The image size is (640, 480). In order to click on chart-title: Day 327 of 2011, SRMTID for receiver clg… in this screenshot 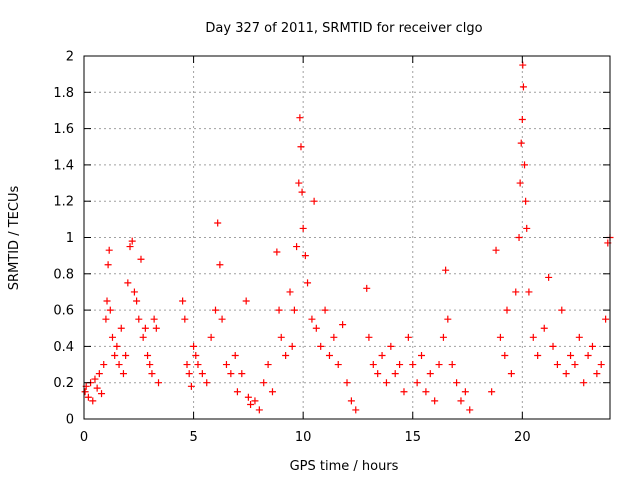, I will do `click(343, 28)`.